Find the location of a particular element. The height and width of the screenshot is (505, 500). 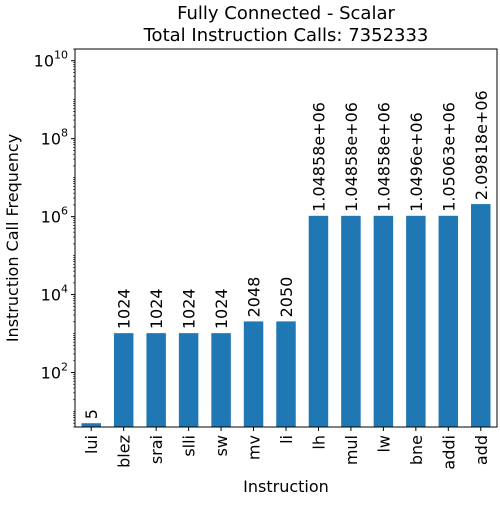

x-axis-label: Instruction is located at coordinates (286, 486).